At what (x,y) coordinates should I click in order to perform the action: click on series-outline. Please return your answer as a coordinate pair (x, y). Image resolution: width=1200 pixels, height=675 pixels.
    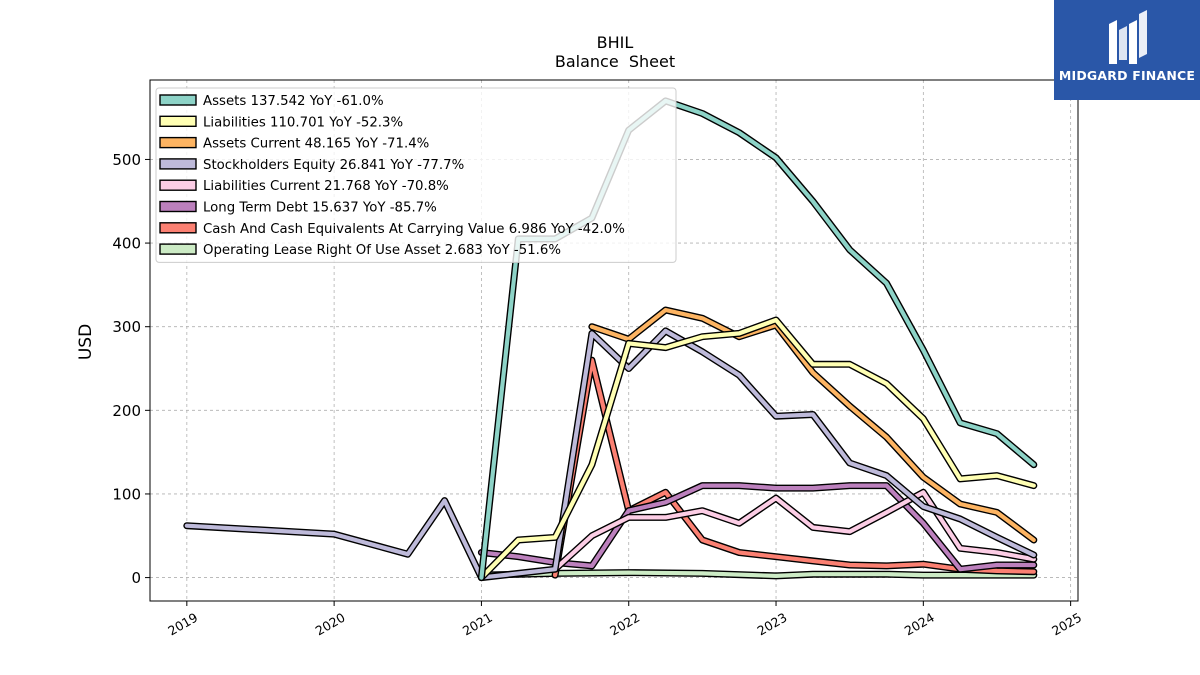
    Looking at the image, I should click on (794, 467).